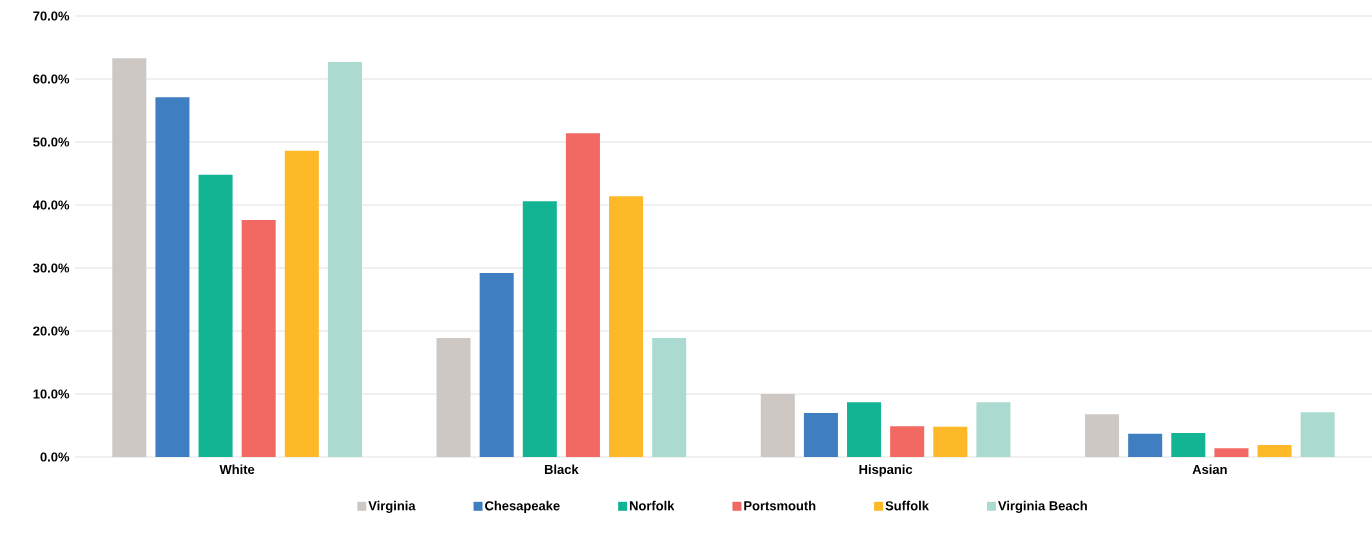  What do you see at coordinates (886, 470) in the screenshot?
I see `x-tick-label: Hispanic` at bounding box center [886, 470].